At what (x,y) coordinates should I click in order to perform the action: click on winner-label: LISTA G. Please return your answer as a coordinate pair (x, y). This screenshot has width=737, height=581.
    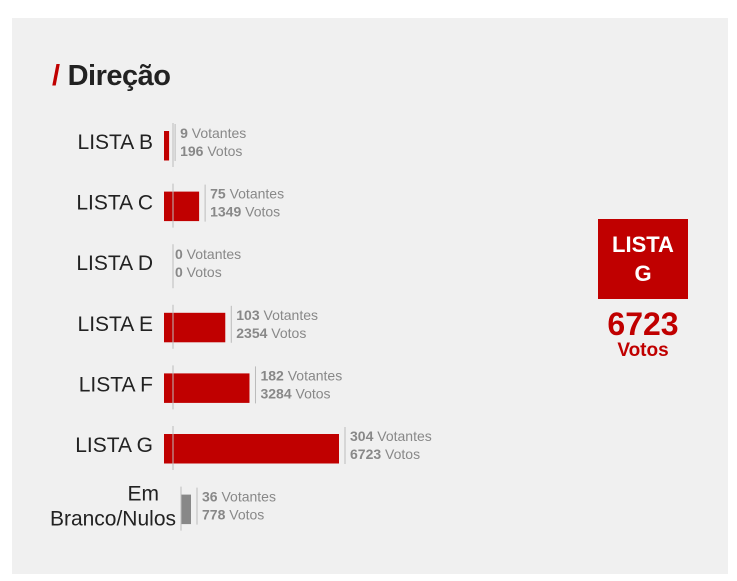
    Looking at the image, I should click on (643, 259).